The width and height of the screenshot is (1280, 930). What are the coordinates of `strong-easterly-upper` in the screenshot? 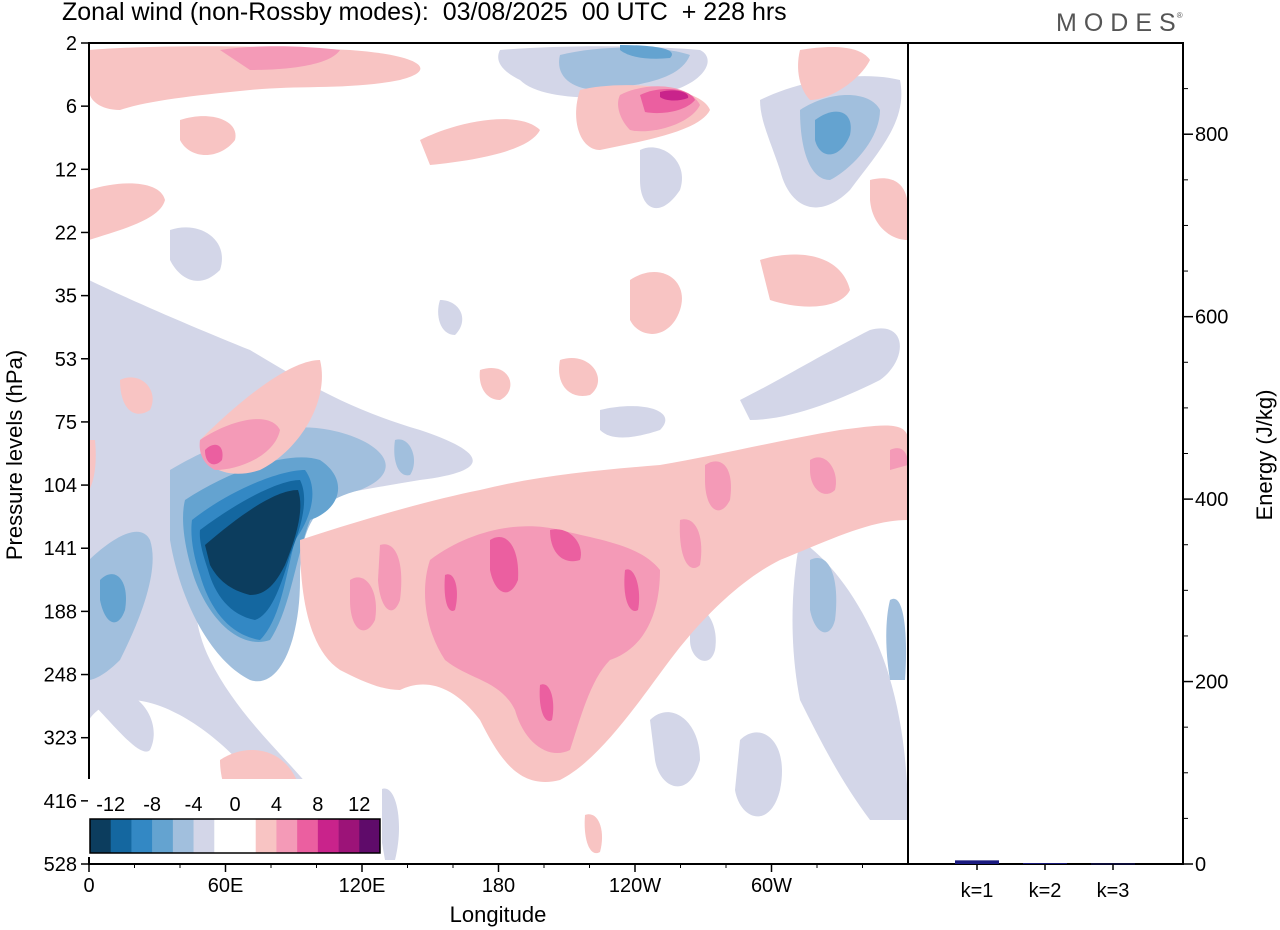 It's located at (833, 133).